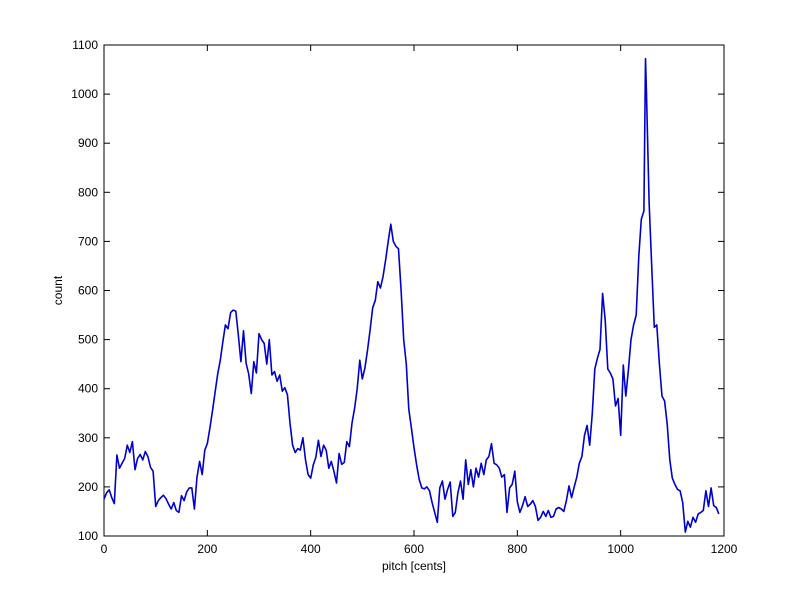 This screenshot has height=600, width=800. What do you see at coordinates (414, 566) in the screenshot?
I see `x-axis-label: pitch [cents]` at bounding box center [414, 566].